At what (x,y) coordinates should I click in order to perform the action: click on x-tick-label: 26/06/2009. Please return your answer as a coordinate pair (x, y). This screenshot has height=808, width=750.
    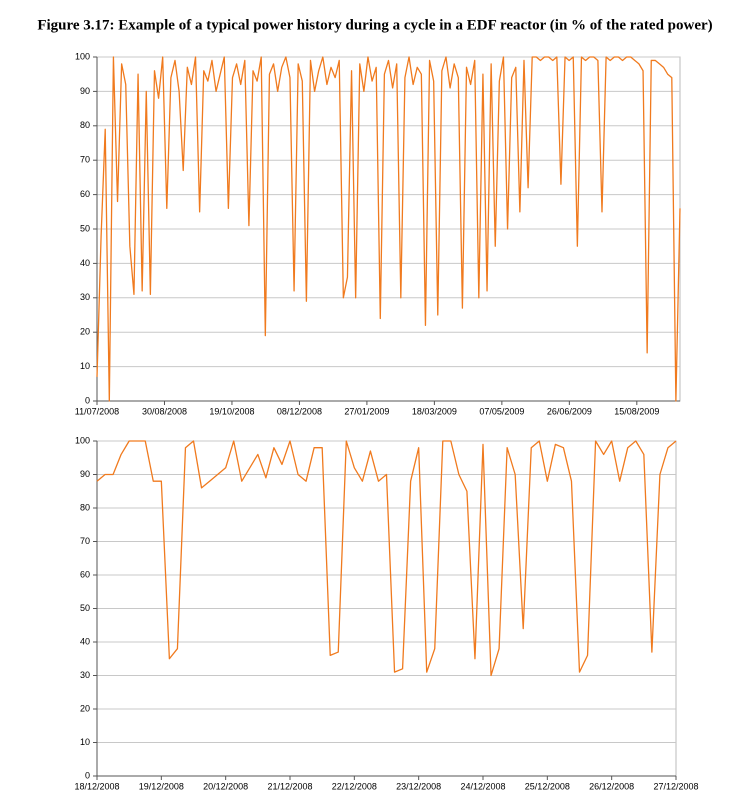
    Looking at the image, I should click on (569, 411).